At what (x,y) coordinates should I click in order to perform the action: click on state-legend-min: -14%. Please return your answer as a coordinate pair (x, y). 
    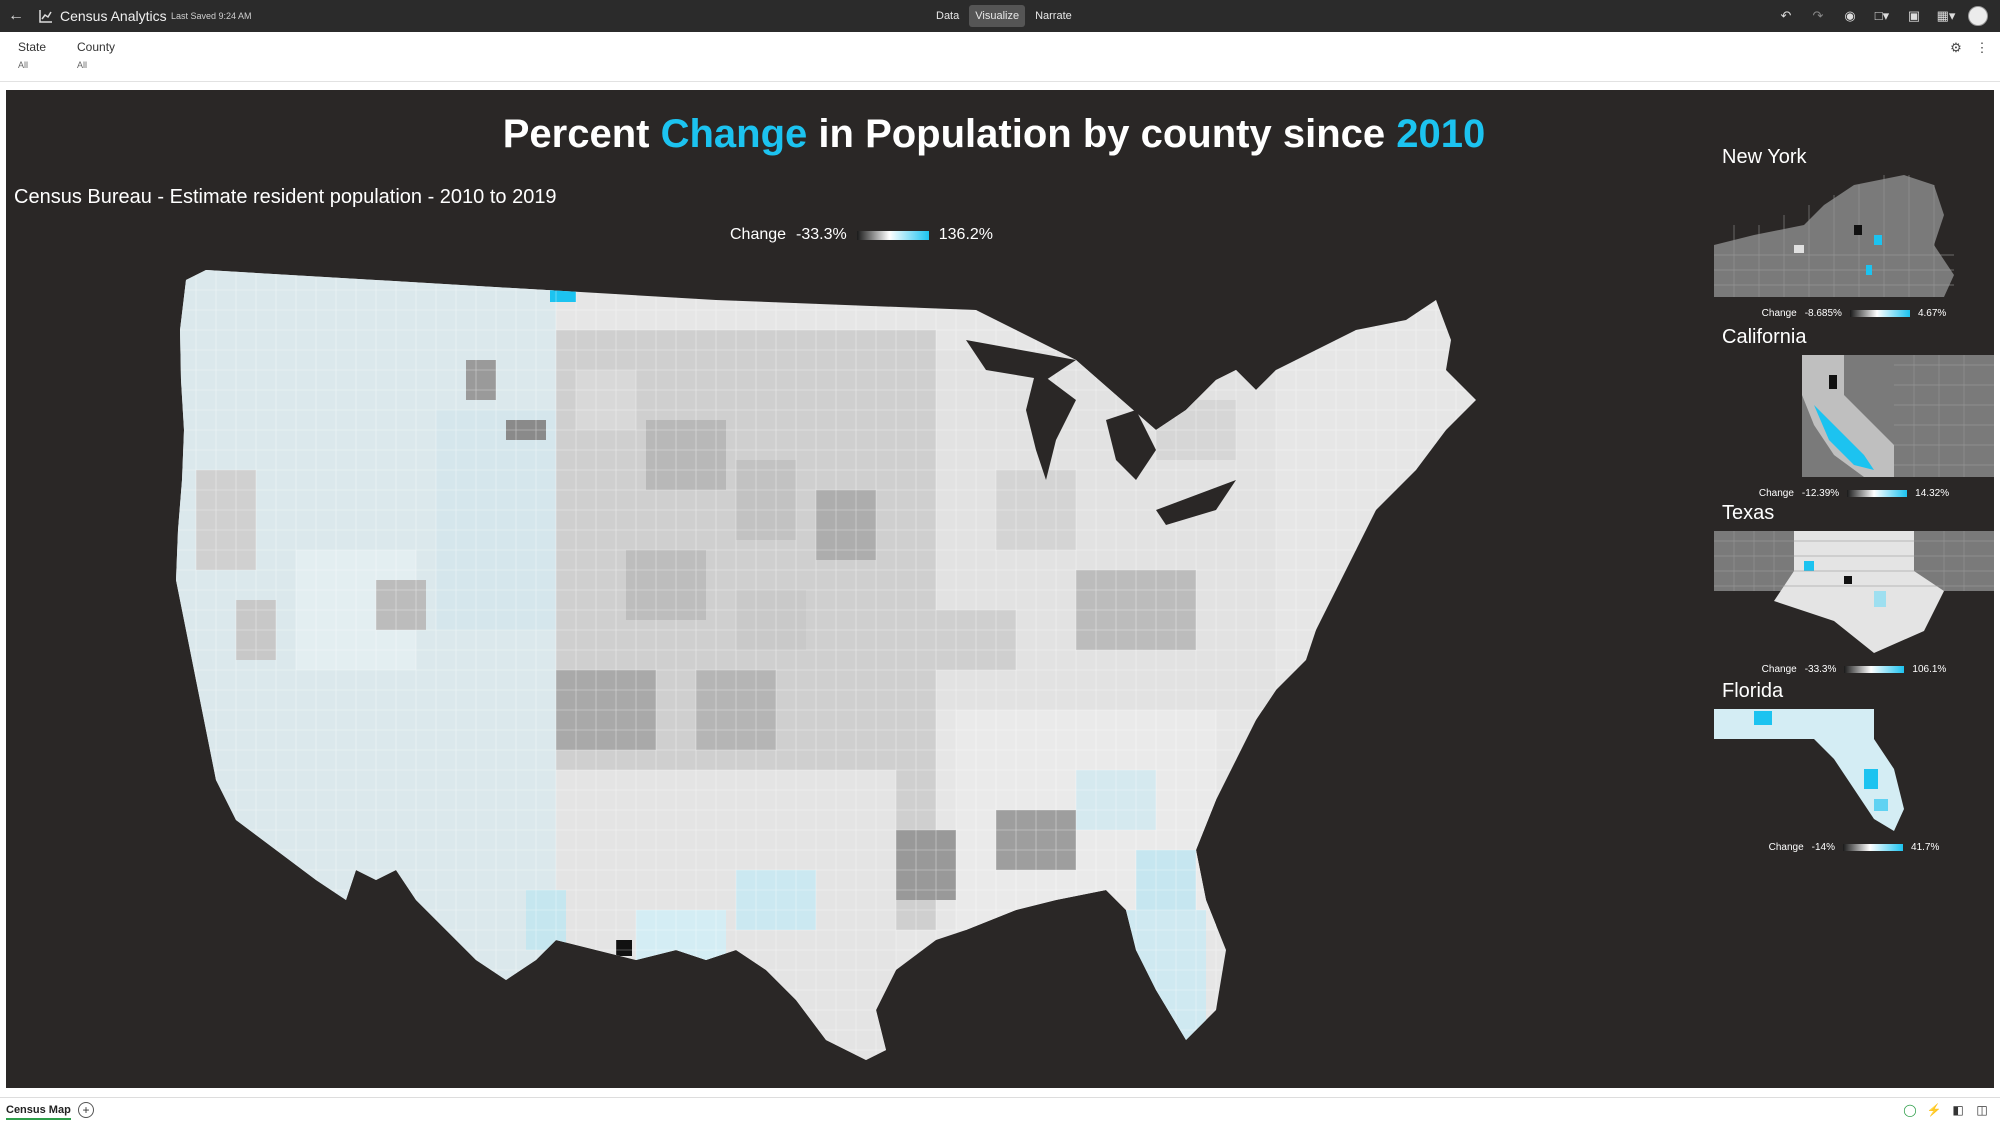
    Looking at the image, I should click on (1823, 847).